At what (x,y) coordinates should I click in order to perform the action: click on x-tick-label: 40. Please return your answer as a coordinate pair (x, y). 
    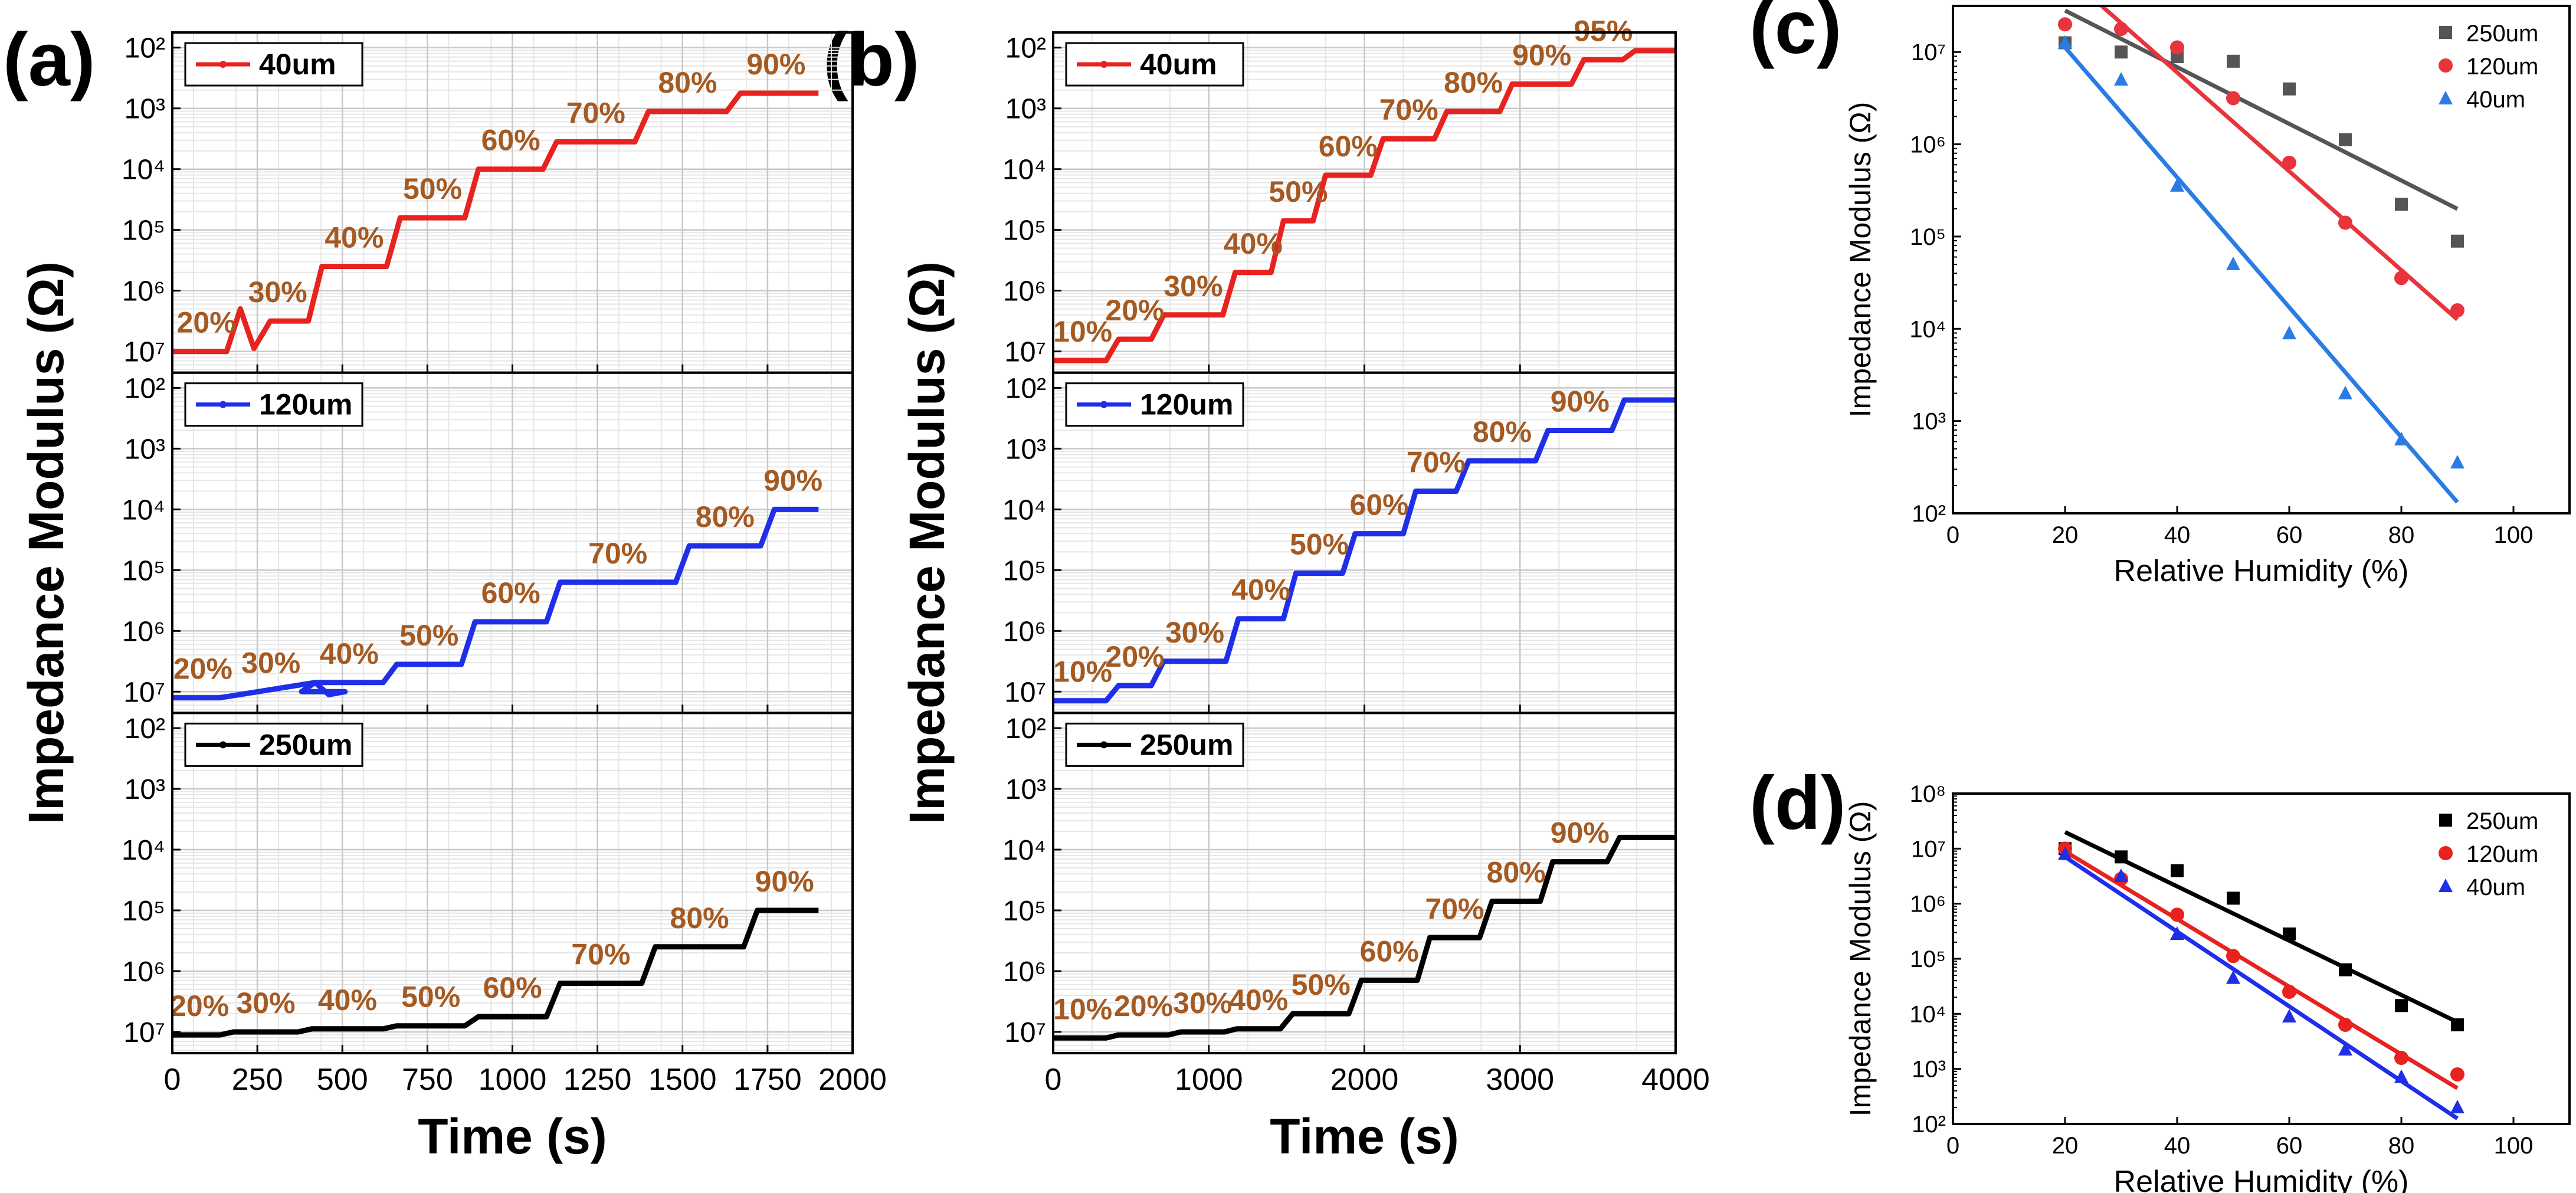
    Looking at the image, I should click on (2177, 535).